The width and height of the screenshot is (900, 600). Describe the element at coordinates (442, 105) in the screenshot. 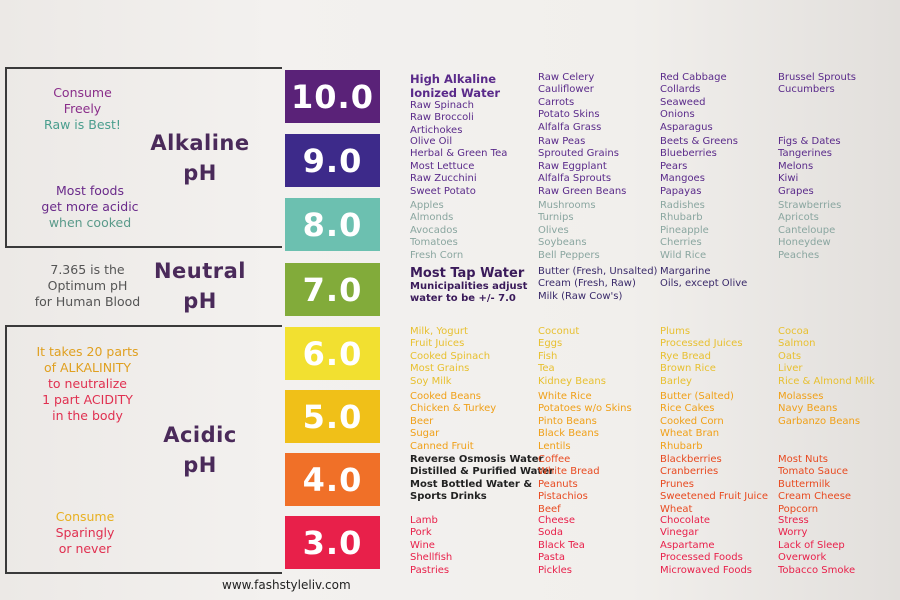

I see `food-item: Raw Spinach` at that location.